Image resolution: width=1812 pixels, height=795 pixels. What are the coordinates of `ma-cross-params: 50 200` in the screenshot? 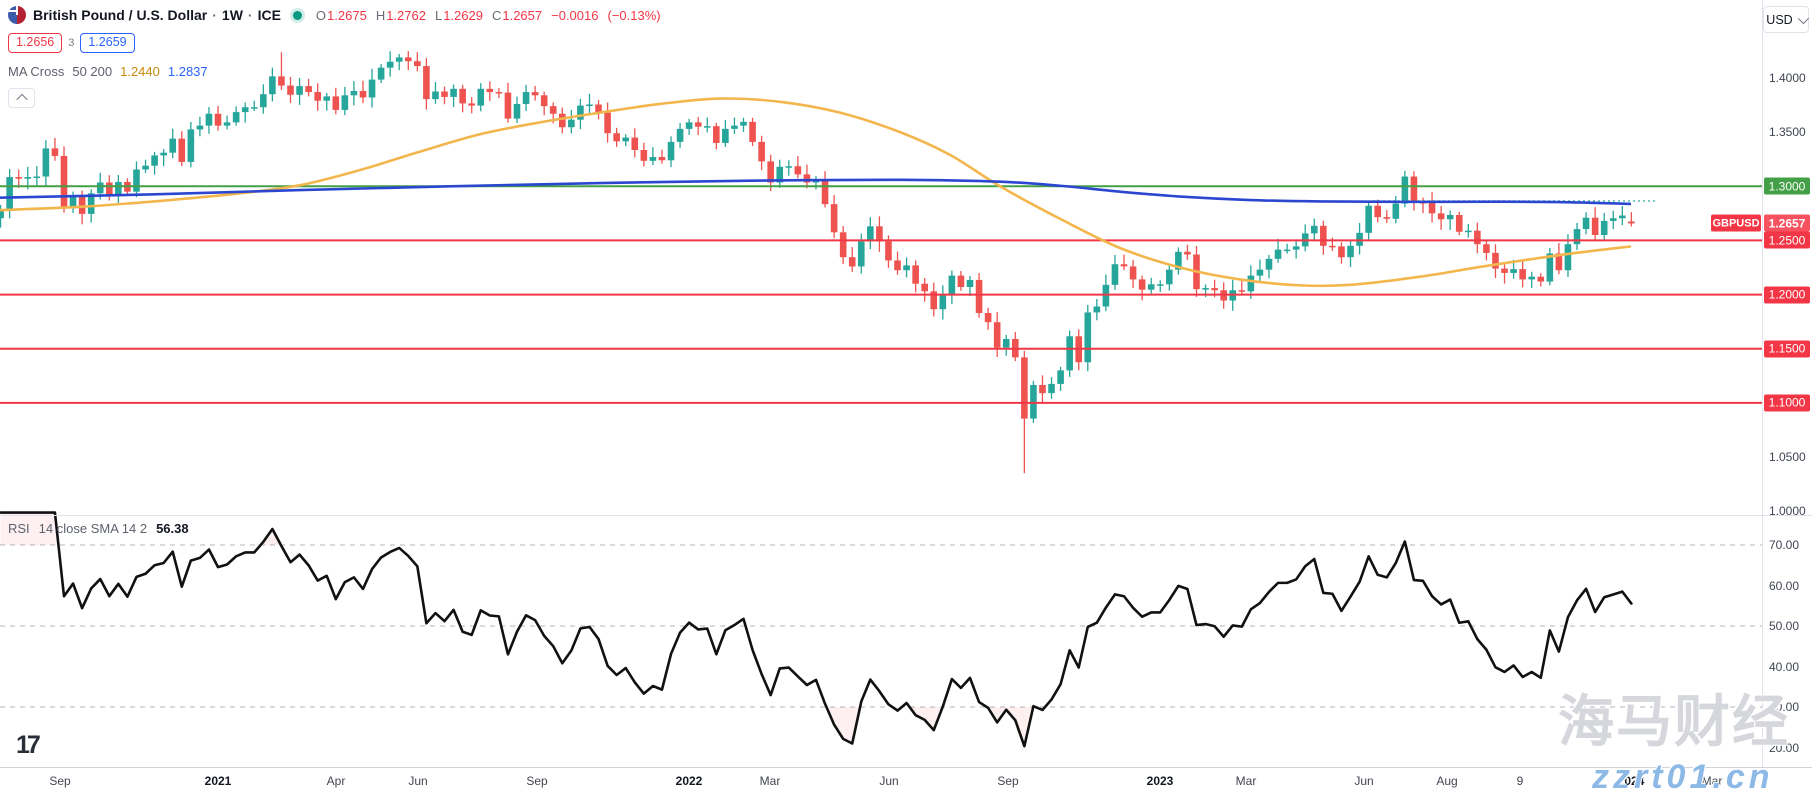 It's located at (92, 71).